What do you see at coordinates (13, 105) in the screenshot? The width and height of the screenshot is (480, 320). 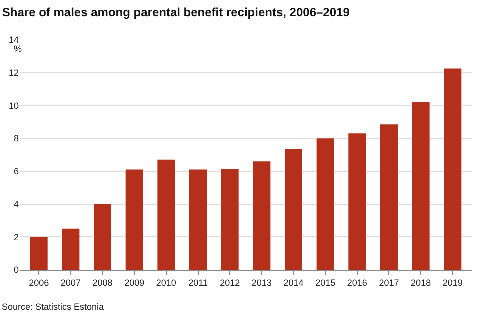 I see `y-tick-label: 10` at bounding box center [13, 105].